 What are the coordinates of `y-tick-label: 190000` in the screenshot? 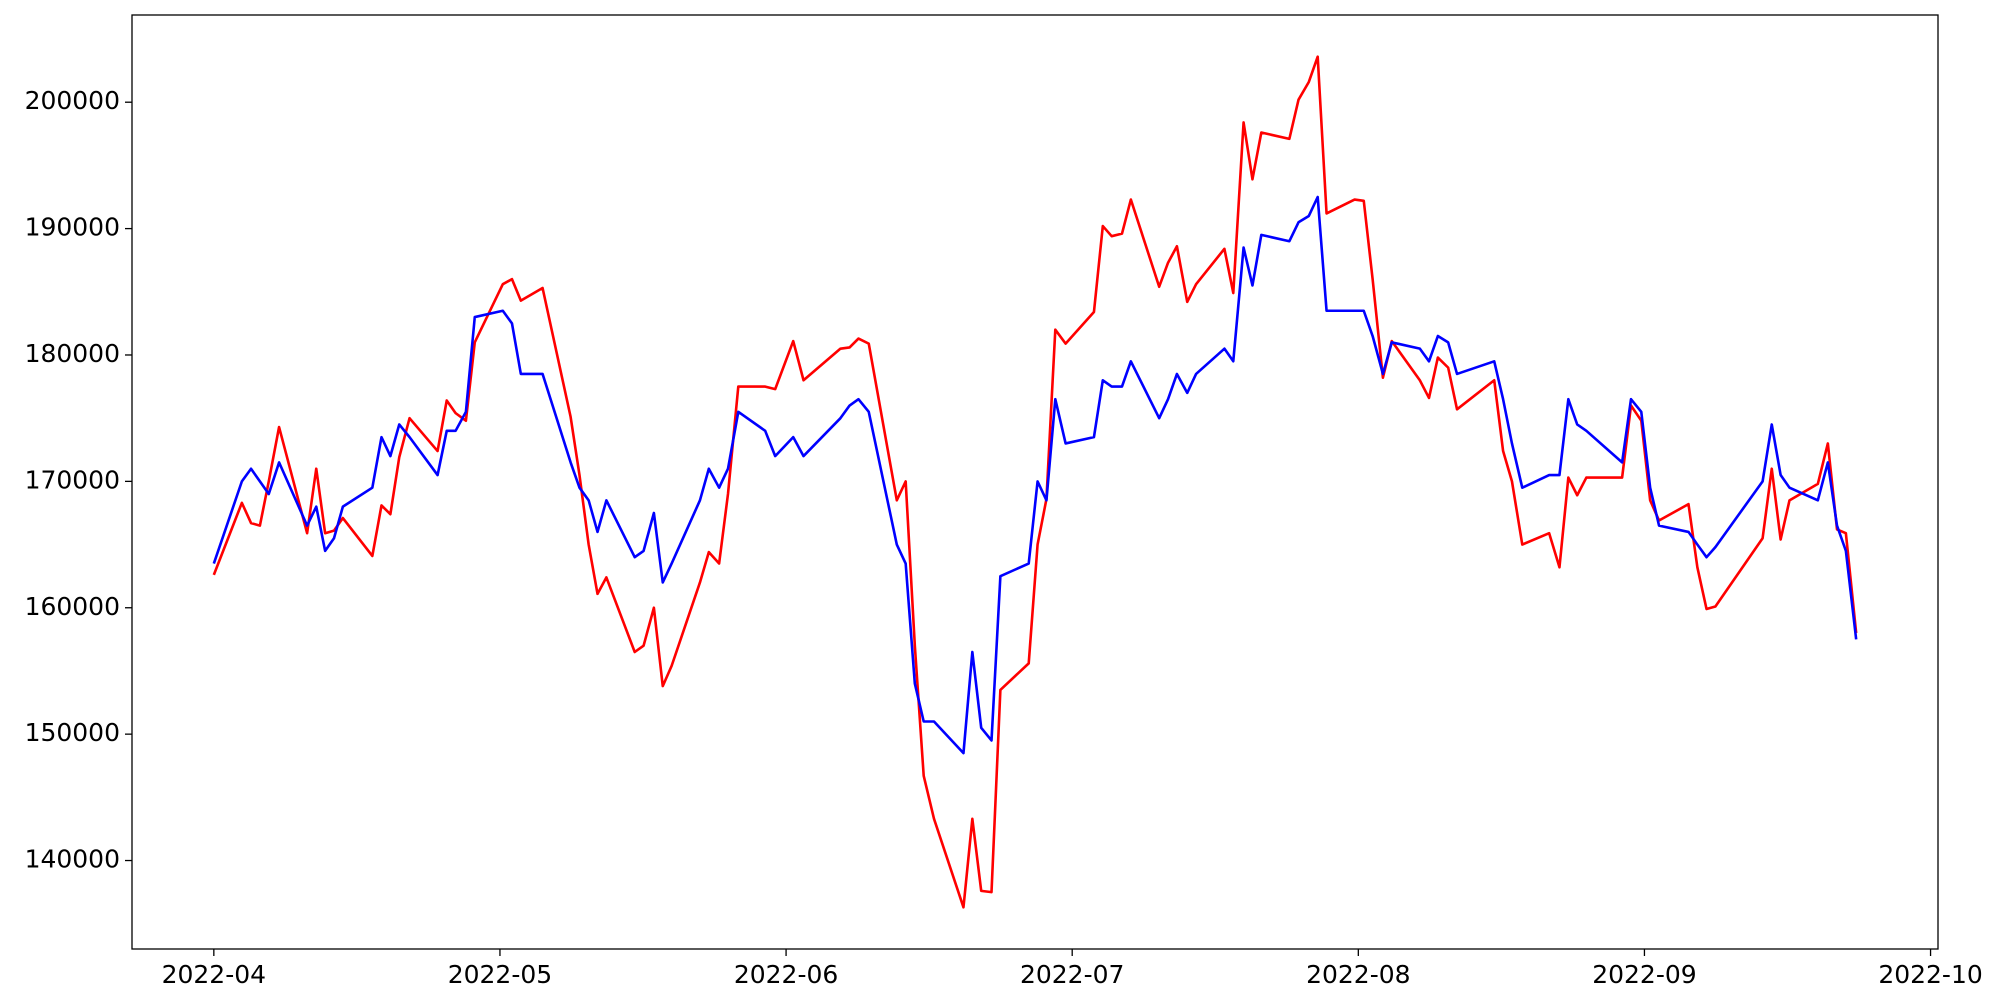 It's located at (72, 227).